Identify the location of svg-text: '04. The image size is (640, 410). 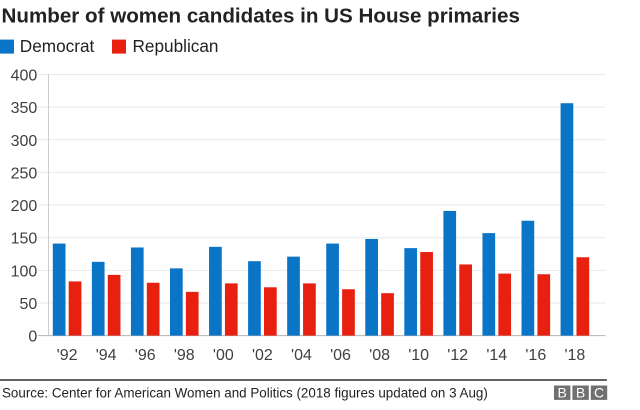
(301, 355).